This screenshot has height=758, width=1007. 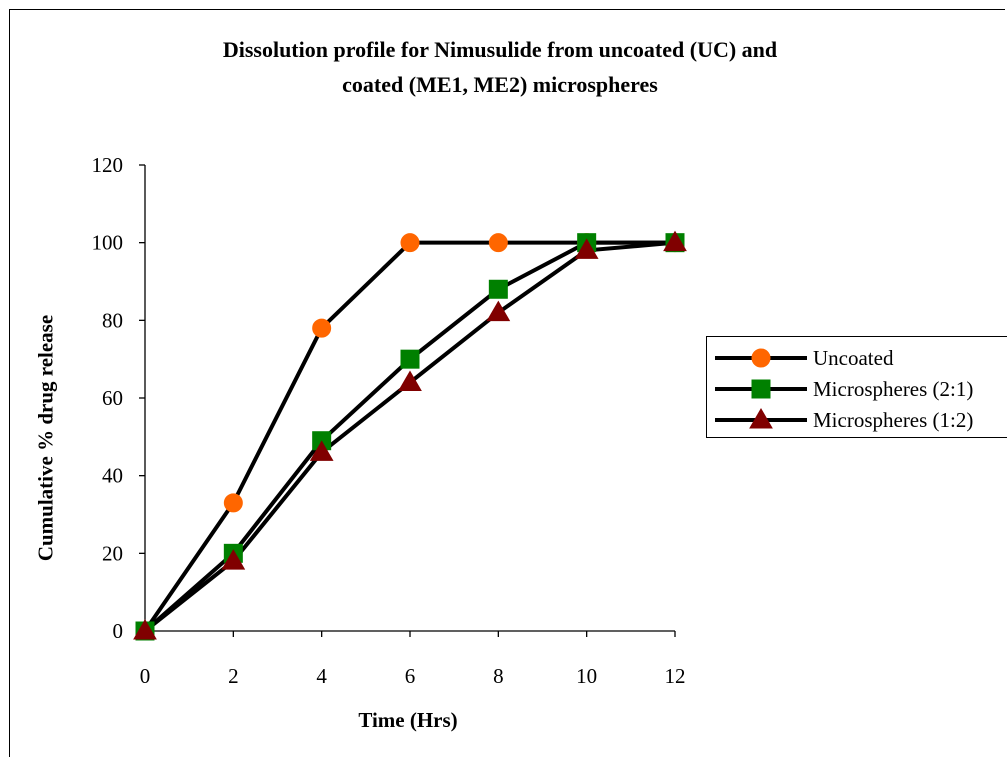 I want to click on legend-item-microspheres-1-2: Microspheres (1:2), so click(x=857, y=420).